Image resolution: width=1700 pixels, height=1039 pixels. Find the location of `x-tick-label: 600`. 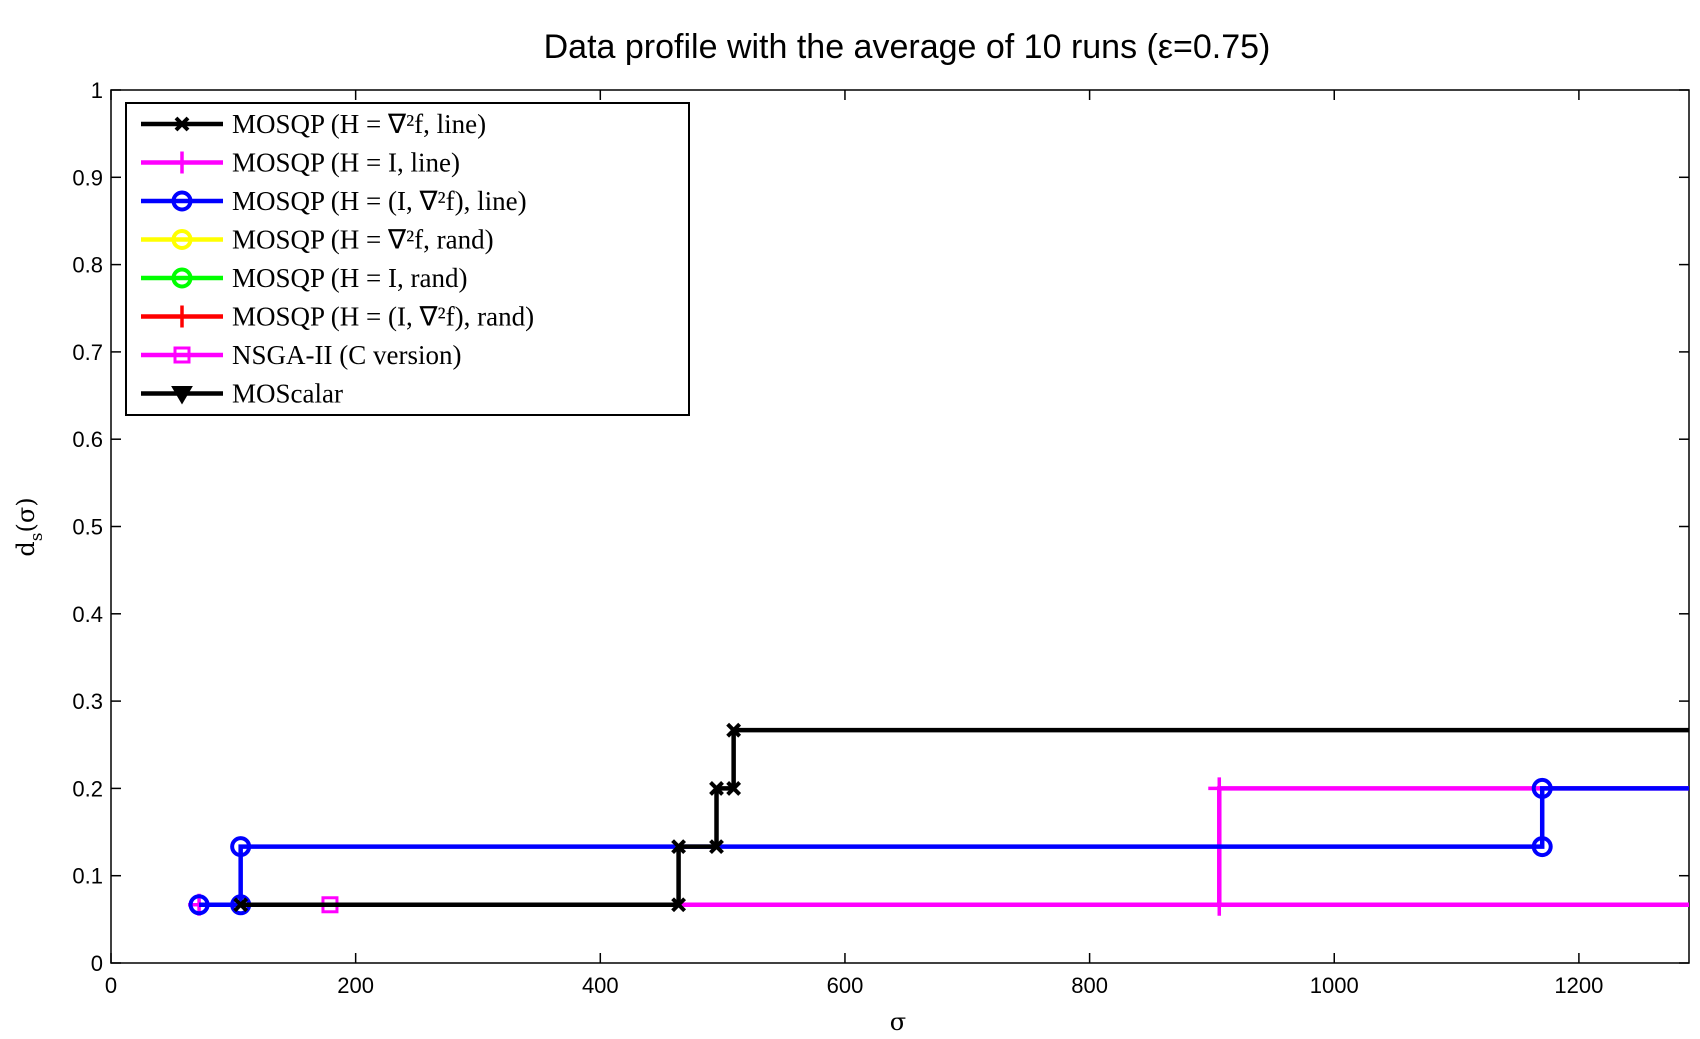

x-tick-label: 600 is located at coordinates (845, 985).